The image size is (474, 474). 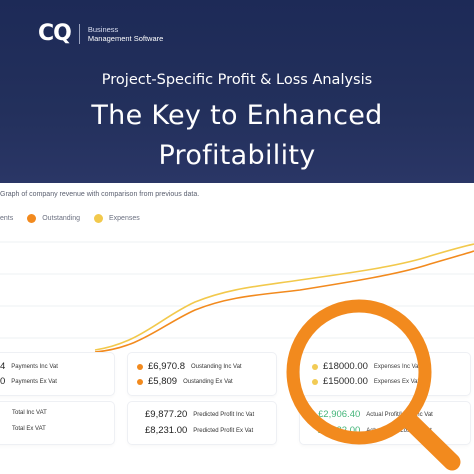 What do you see at coordinates (124, 218) in the screenshot?
I see `legend-label-expenses: Expenses` at bounding box center [124, 218].